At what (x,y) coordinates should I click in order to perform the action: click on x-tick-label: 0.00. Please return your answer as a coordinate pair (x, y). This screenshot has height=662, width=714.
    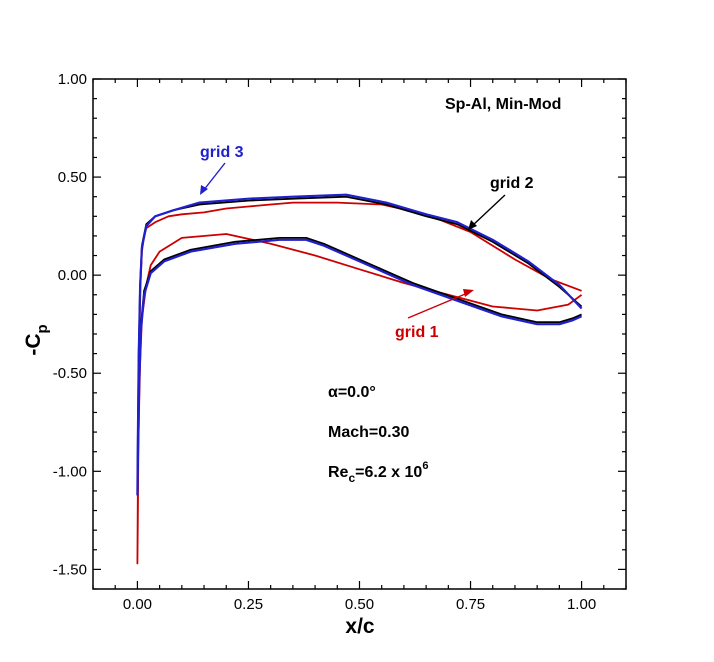
    Looking at the image, I should click on (137, 604).